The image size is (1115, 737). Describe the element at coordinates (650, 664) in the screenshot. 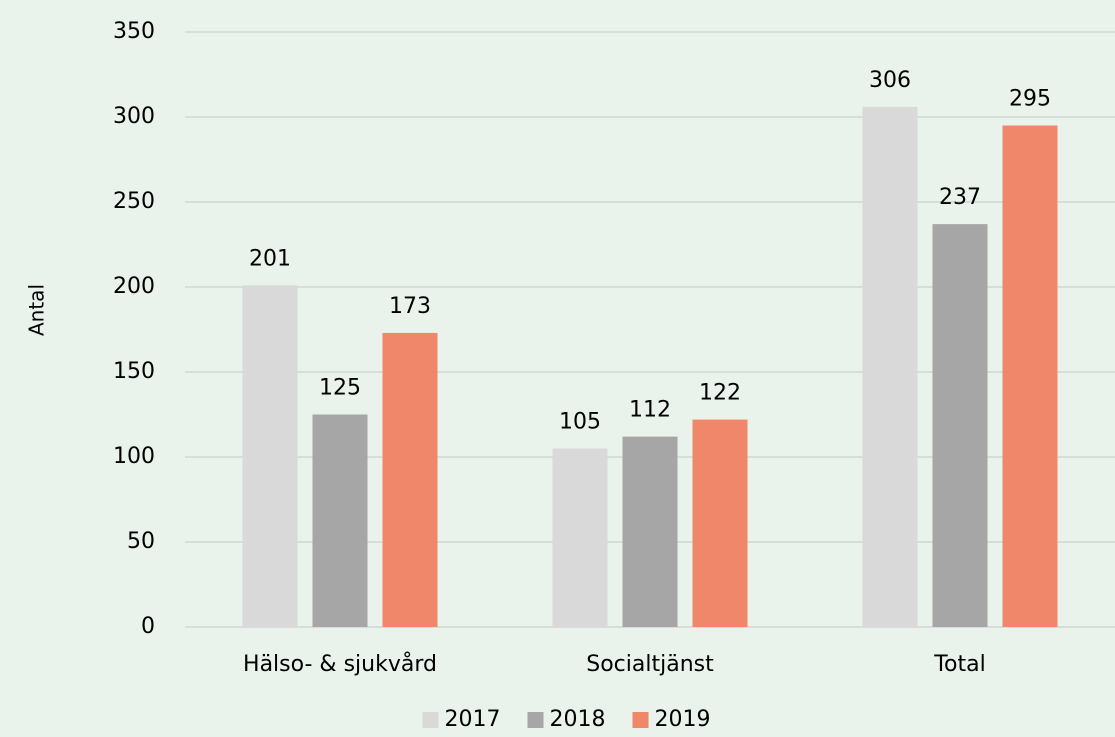

I see `x-tick-label: Socialtjänst` at that location.